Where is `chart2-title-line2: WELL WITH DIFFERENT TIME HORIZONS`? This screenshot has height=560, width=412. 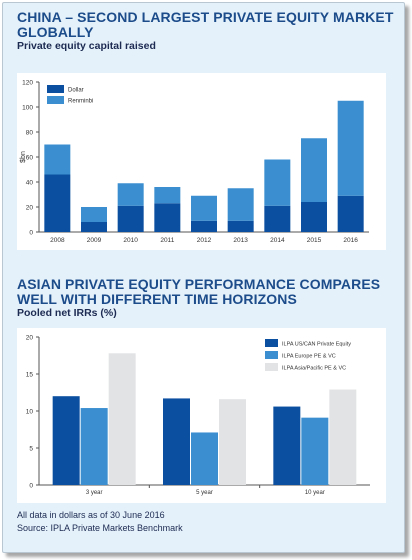 chart2-title-line2: WELL WITH DIFFERENT TIME HORIZONS is located at coordinates (157, 299).